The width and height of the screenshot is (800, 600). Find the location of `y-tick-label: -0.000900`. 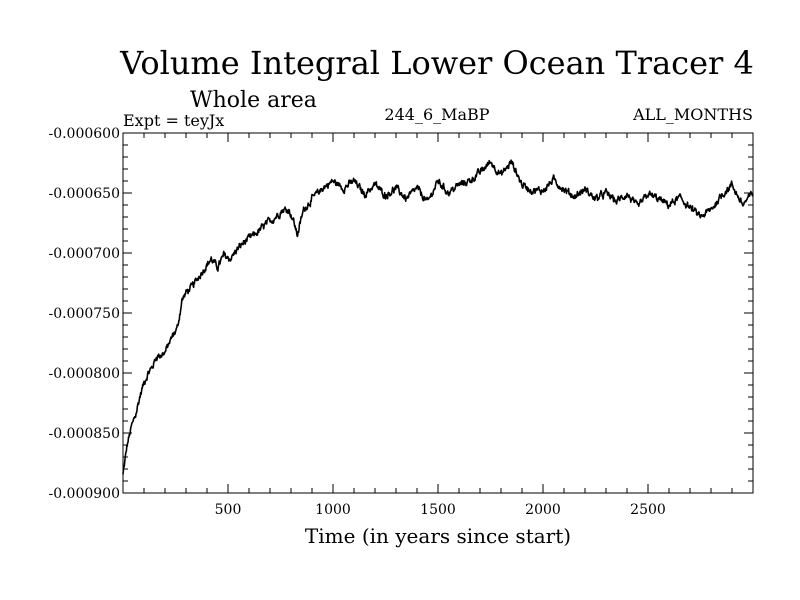

y-tick-label: -0.000900 is located at coordinates (84, 494).